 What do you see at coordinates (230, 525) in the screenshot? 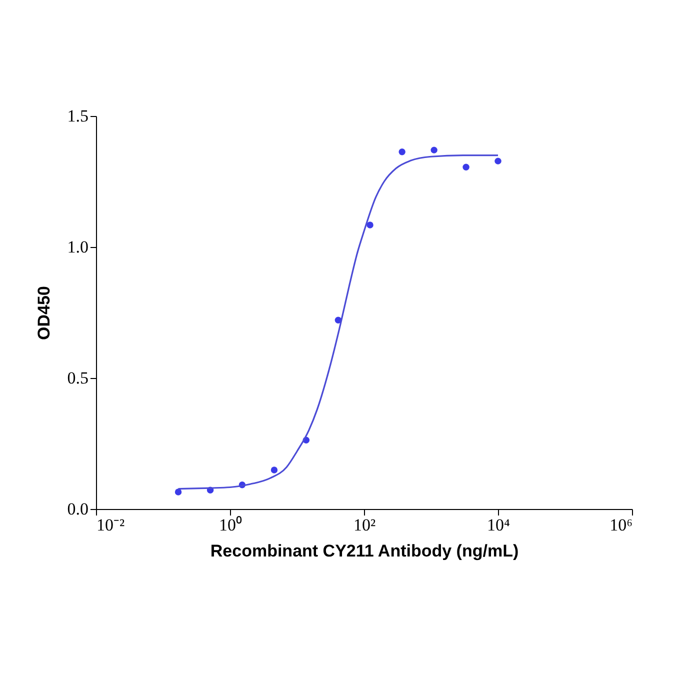
I see `x-tick-label: 10⁰` at bounding box center [230, 525].